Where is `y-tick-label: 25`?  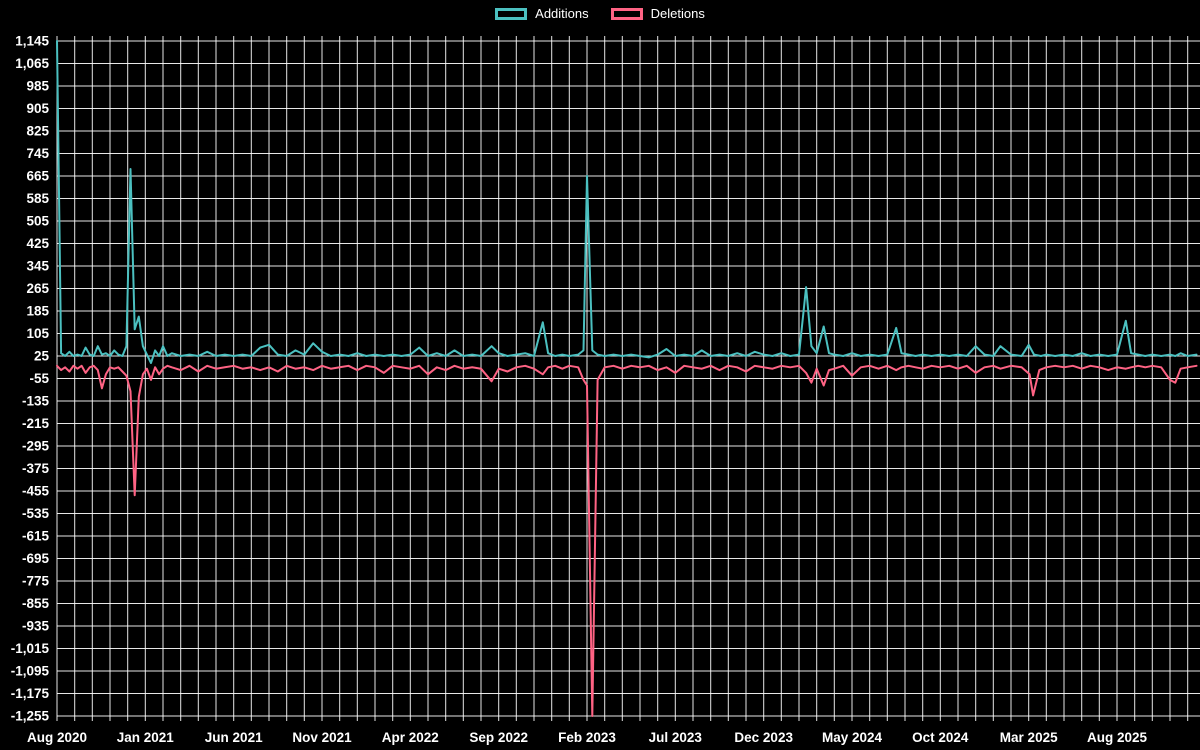 y-tick-label: 25 is located at coordinates (42, 356).